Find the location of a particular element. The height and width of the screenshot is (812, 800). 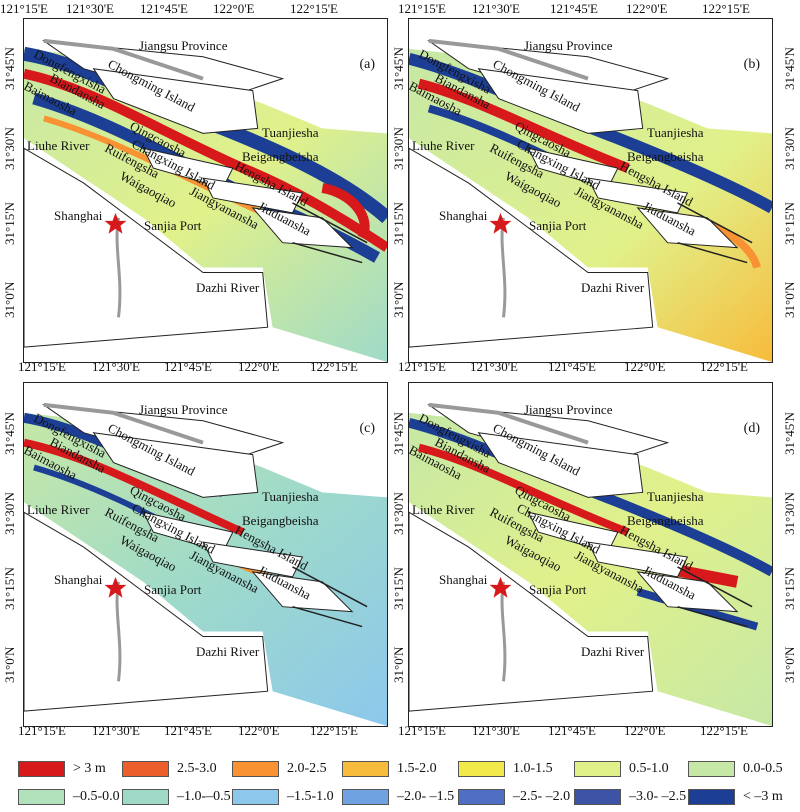

legend-label: 2.5-3.0 is located at coordinates (197, 768).